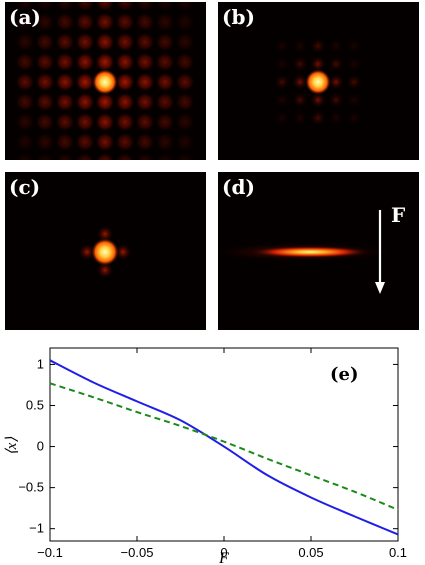 This screenshot has height=565, width=425. Describe the element at coordinates (50, 552) in the screenshot. I see `x-tick-label: −0.1` at that location.